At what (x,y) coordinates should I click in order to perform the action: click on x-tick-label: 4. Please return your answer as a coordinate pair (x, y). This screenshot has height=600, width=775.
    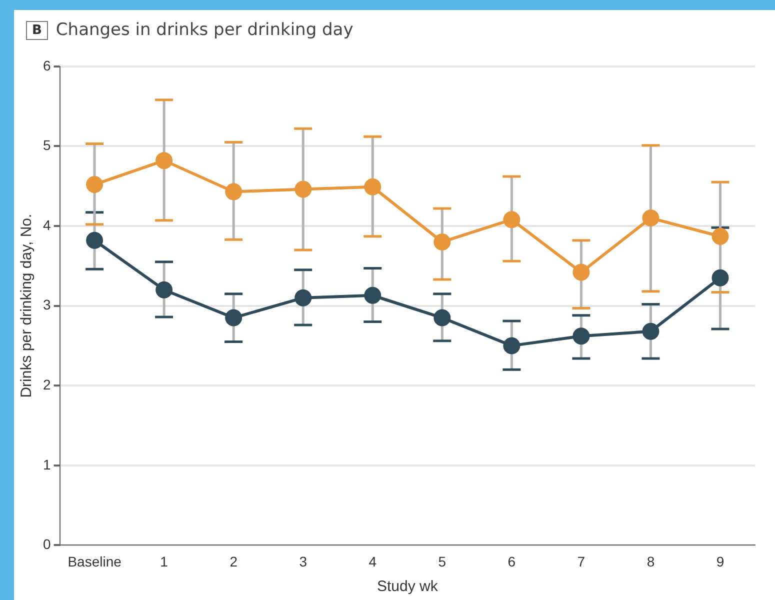
    Looking at the image, I should click on (372, 561).